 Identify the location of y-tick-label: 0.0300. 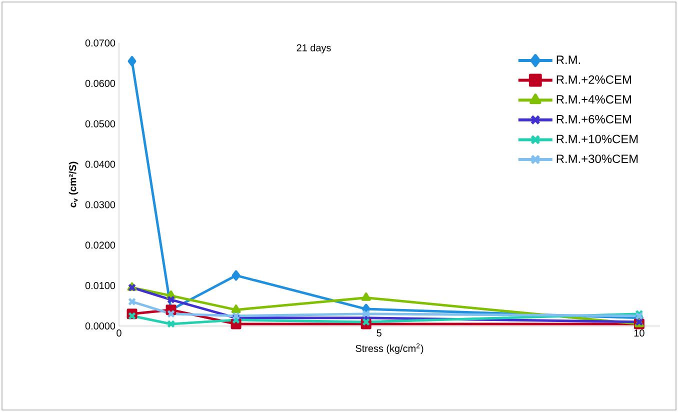
(100, 204).